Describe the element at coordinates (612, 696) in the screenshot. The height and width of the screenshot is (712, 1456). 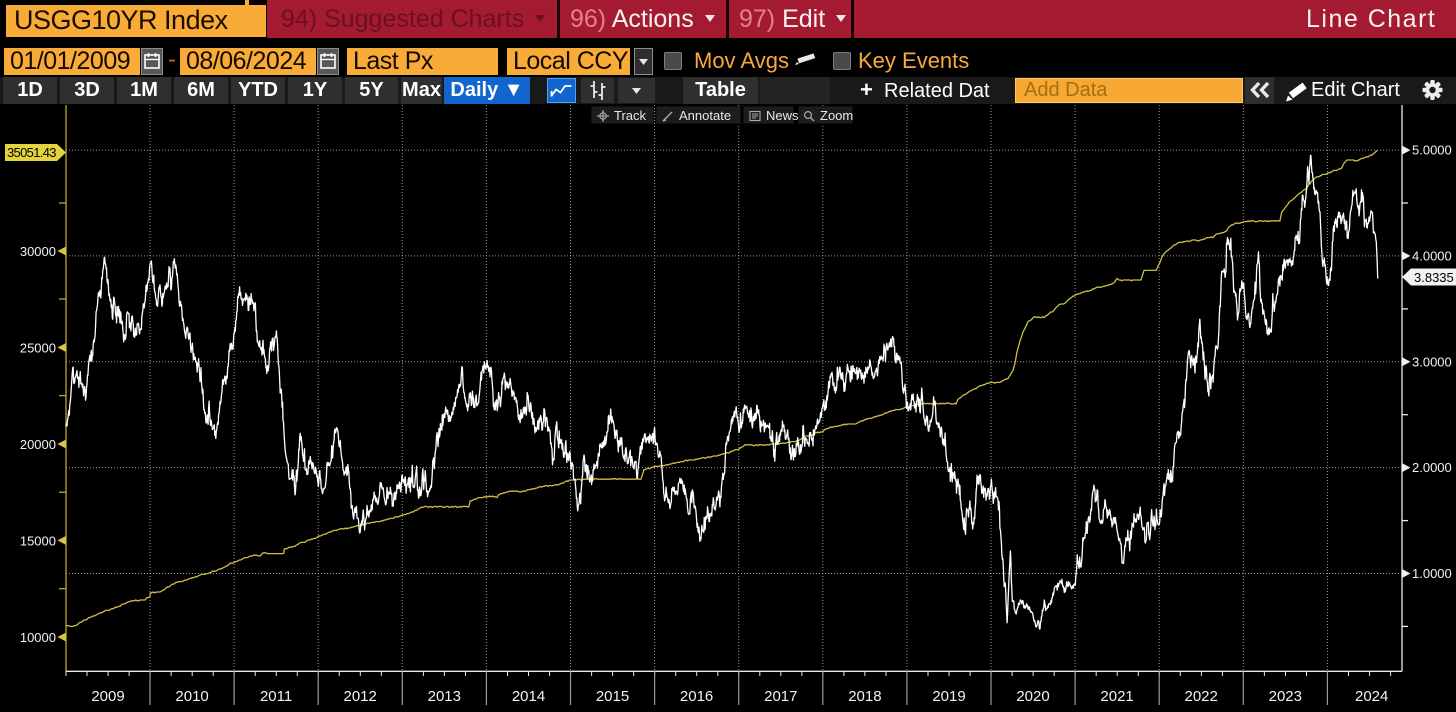
I see `svg-text: 2015` at that location.